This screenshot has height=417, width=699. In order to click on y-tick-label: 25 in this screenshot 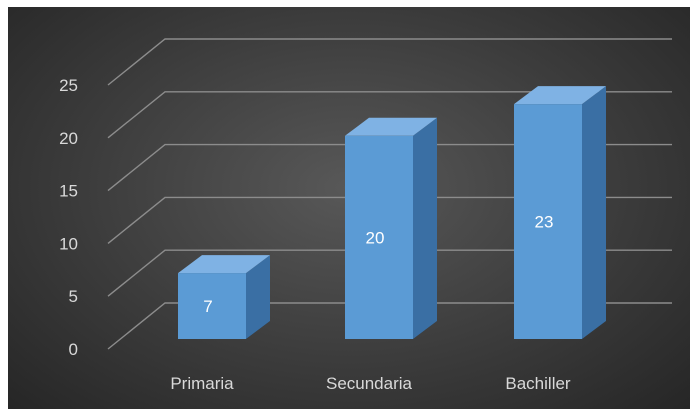, I will do `click(68, 85)`.